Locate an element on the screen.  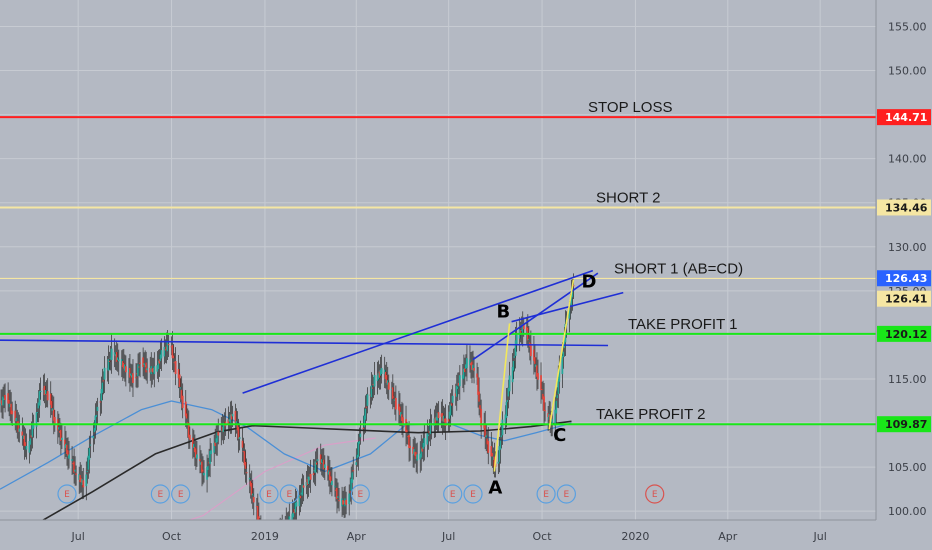
price-tick-label: 130.00 is located at coordinates (907, 247).